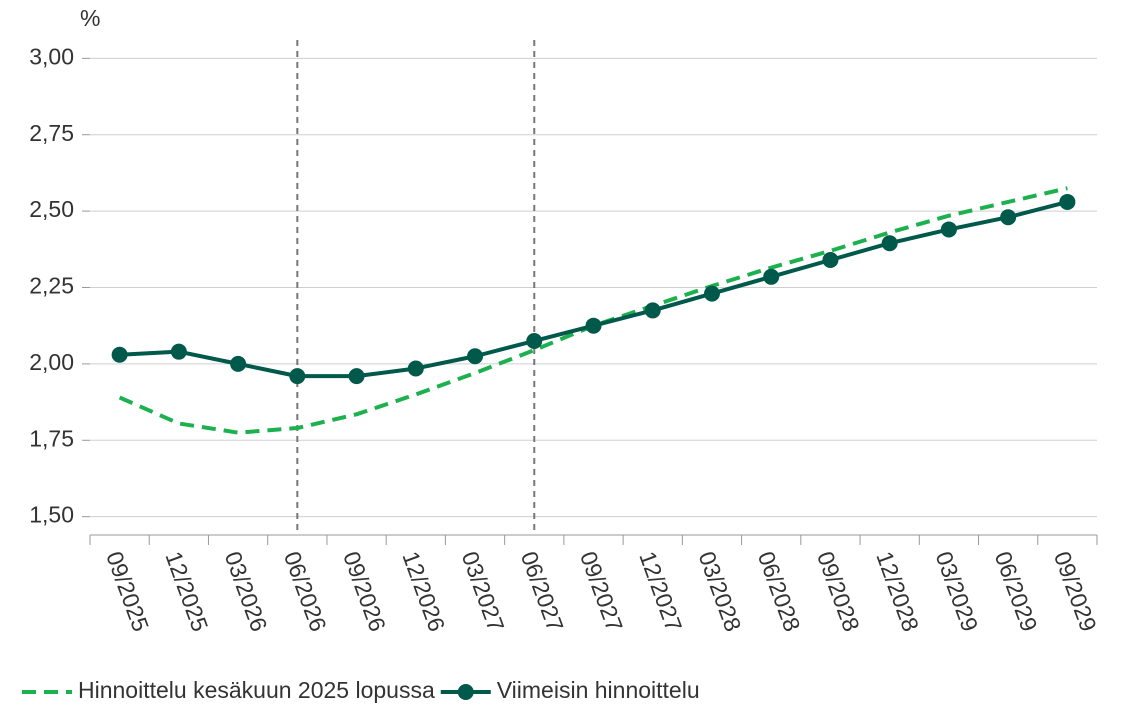  Describe the element at coordinates (51, 438) in the screenshot. I see `y-tick-label: 1,75` at that location.